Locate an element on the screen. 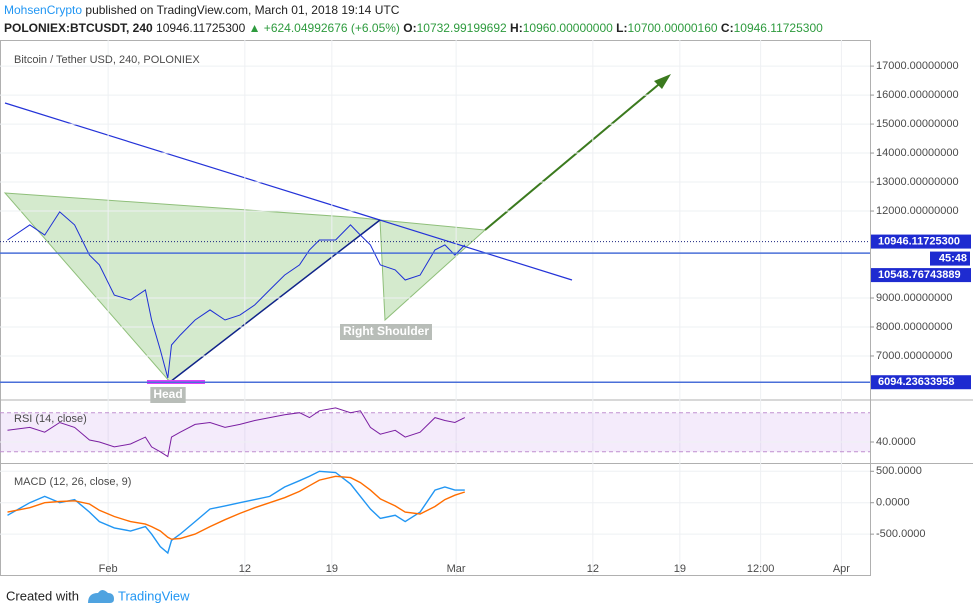 Image resolution: width=973 pixels, height=614 pixels. price-label: 10548.76743889 is located at coordinates (919, 275).